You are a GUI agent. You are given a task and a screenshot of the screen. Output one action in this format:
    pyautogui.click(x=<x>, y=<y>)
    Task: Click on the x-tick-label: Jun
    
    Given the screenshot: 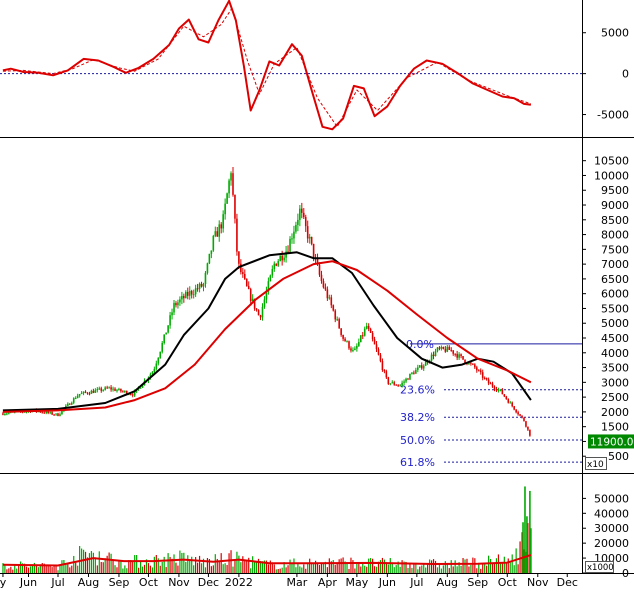 What is the action you would take?
    pyautogui.click(x=28, y=582)
    